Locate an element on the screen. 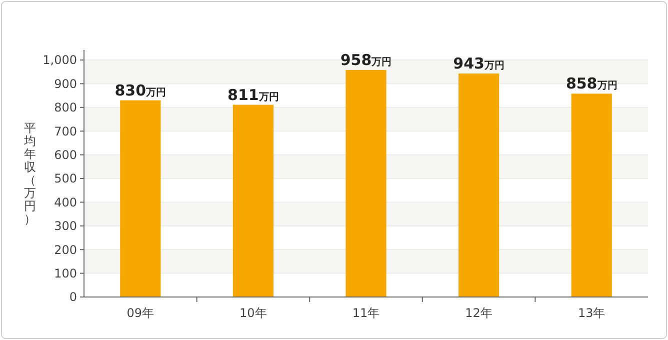 The height and width of the screenshot is (340, 668). y-axis-title: 平均年収（万円） is located at coordinates (29, 173).